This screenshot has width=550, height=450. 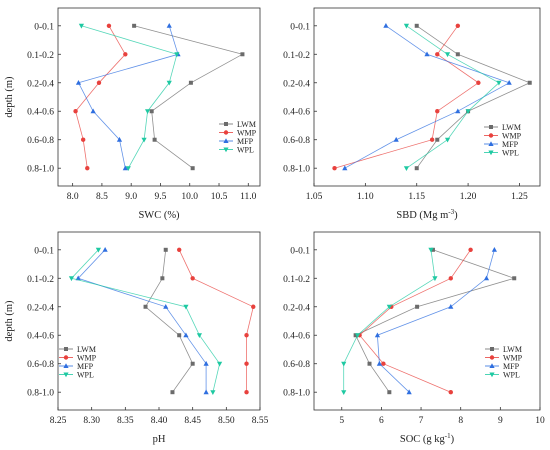 What do you see at coordinates (246, 124) in the screenshot?
I see `legend-label: LWM` at bounding box center [246, 124].